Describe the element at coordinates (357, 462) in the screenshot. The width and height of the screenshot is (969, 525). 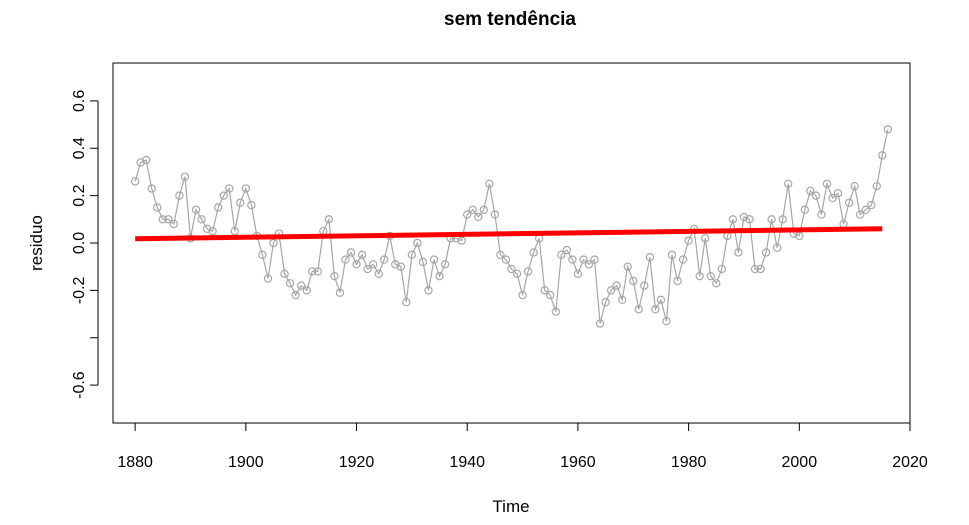
I see `x-tick-label: 1920` at that location.